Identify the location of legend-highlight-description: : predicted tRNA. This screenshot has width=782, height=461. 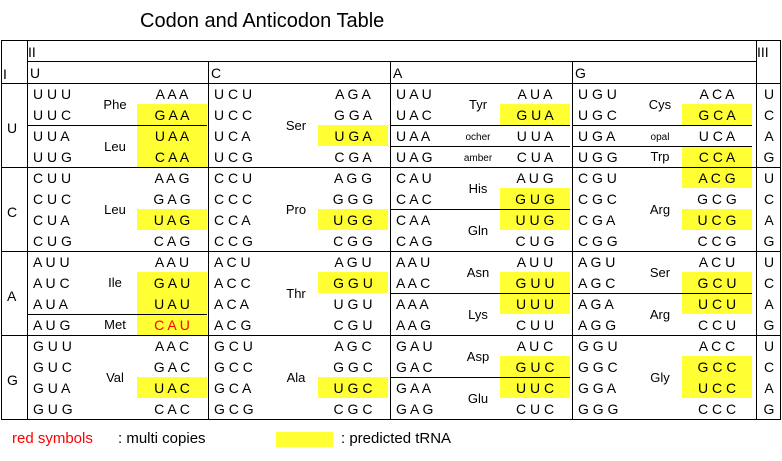
(396, 438).